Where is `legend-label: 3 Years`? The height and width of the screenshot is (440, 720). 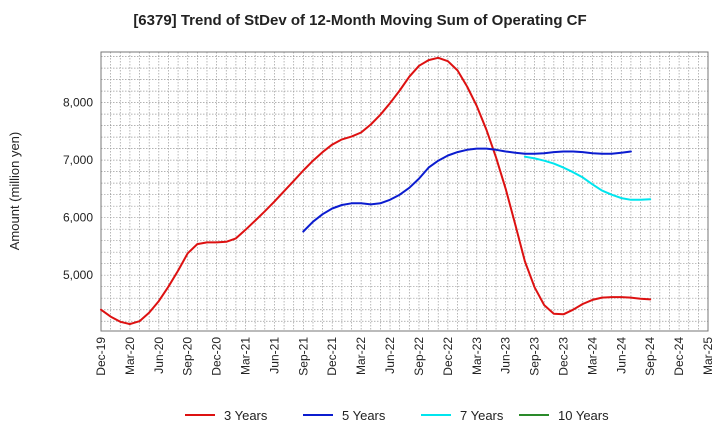 legend-label: 3 Years is located at coordinates (246, 415).